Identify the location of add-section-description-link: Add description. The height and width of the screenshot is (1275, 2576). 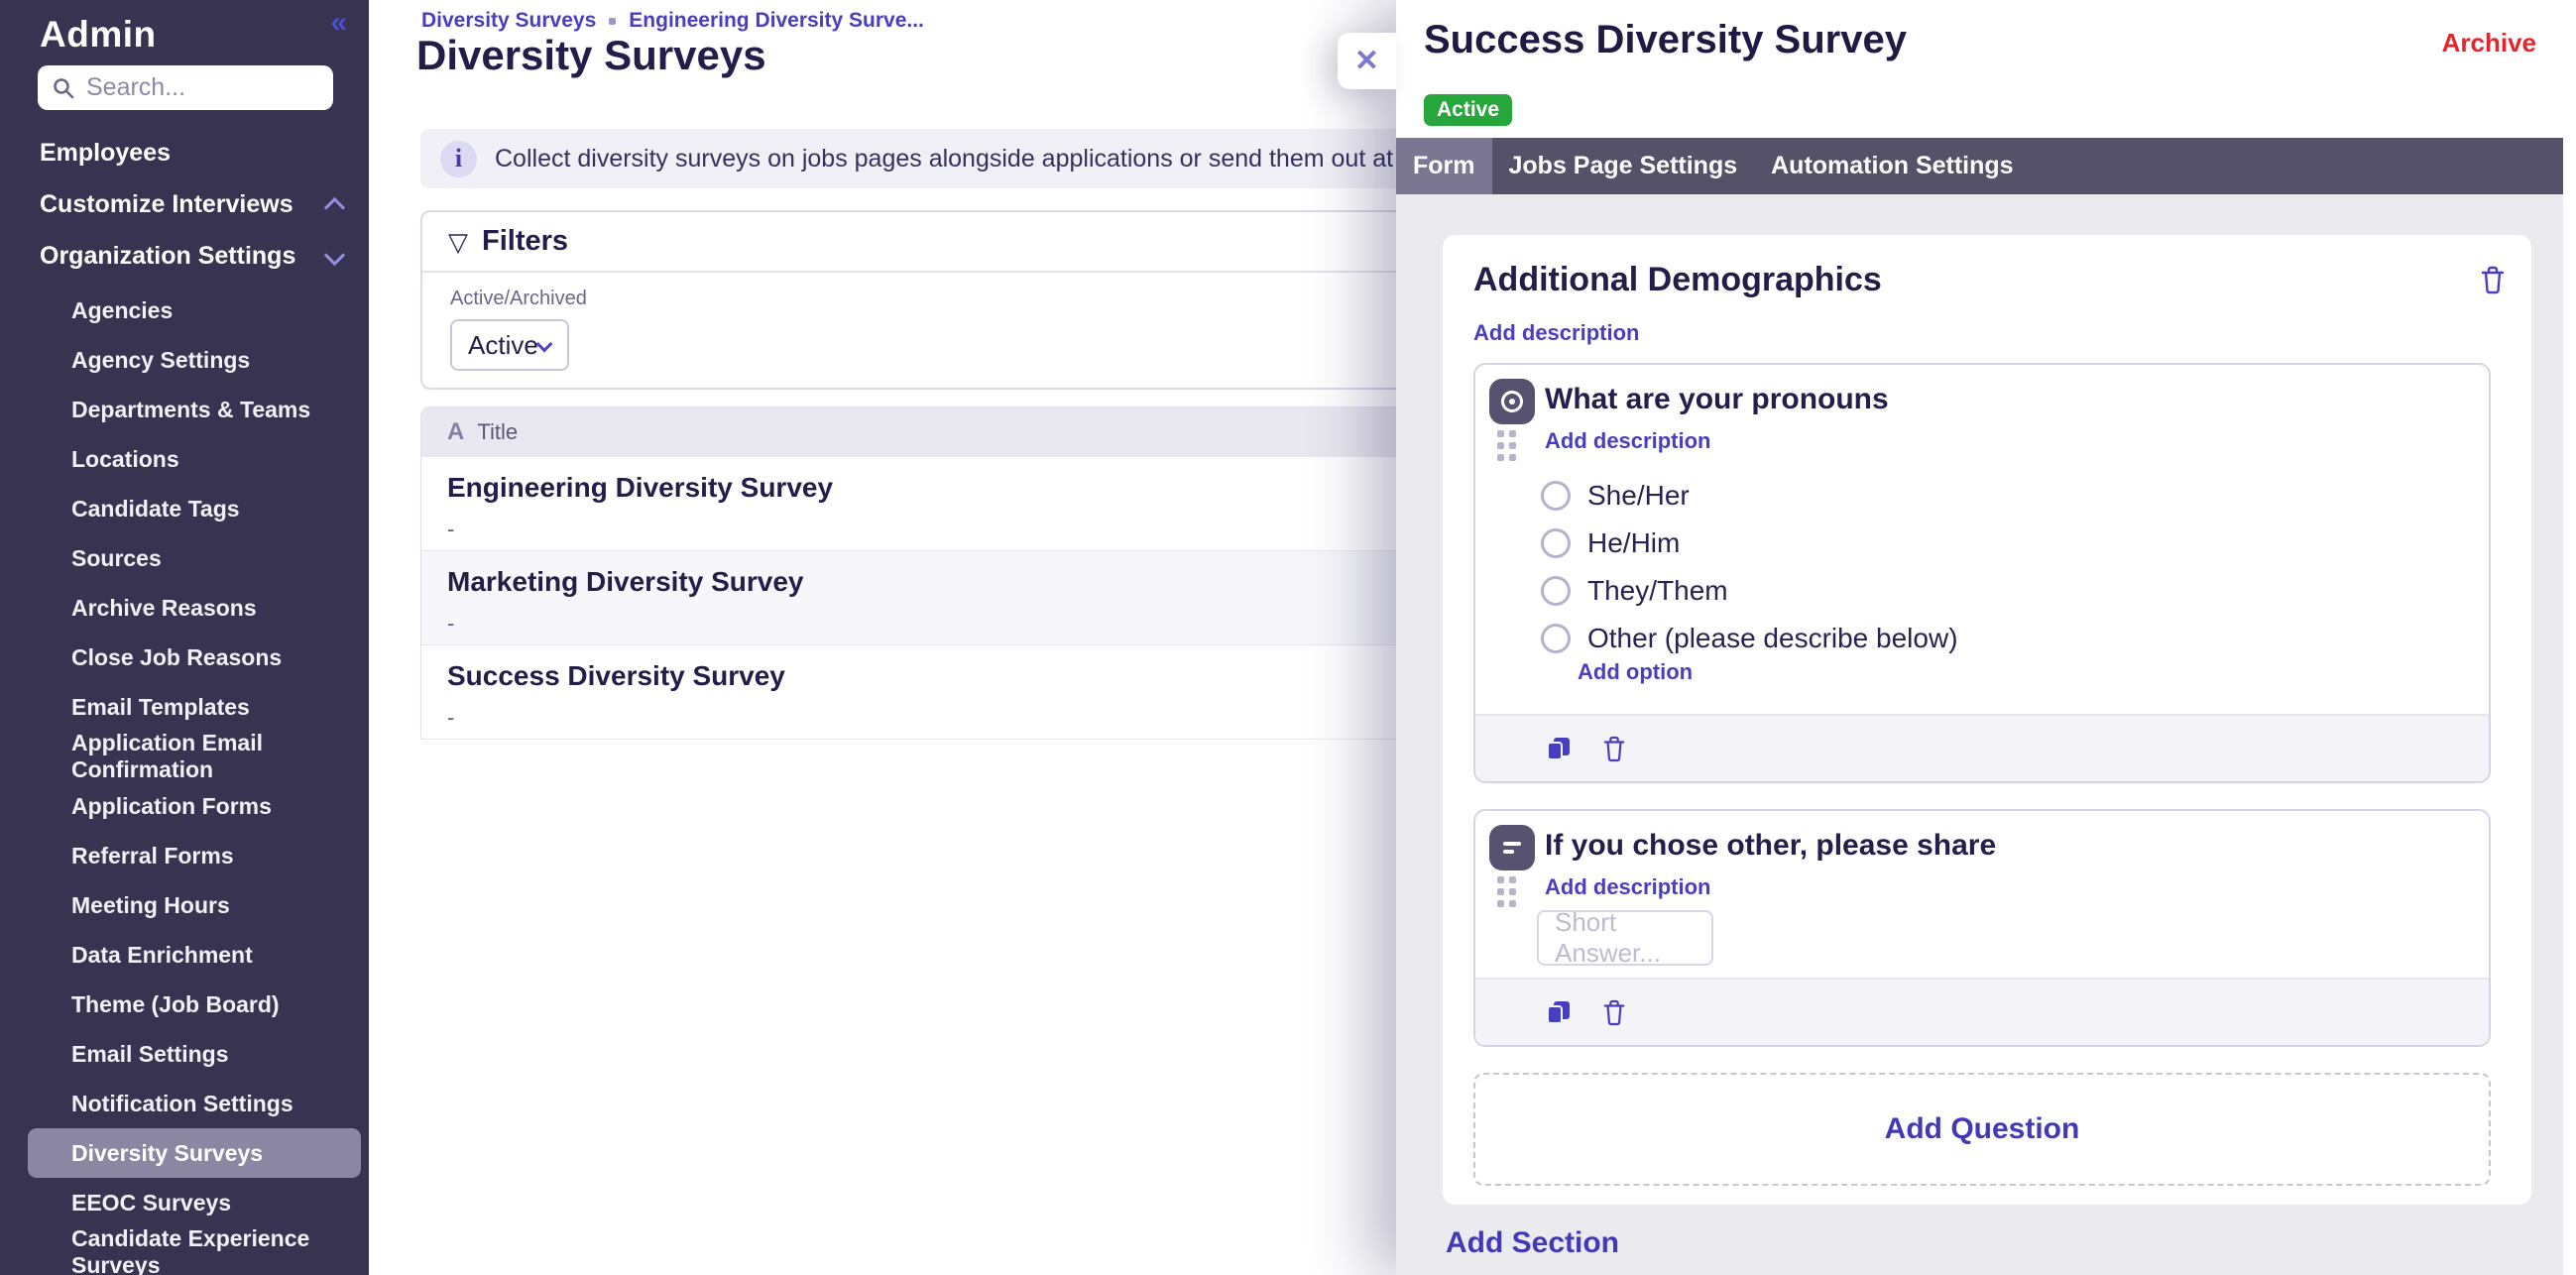
(1557, 332).